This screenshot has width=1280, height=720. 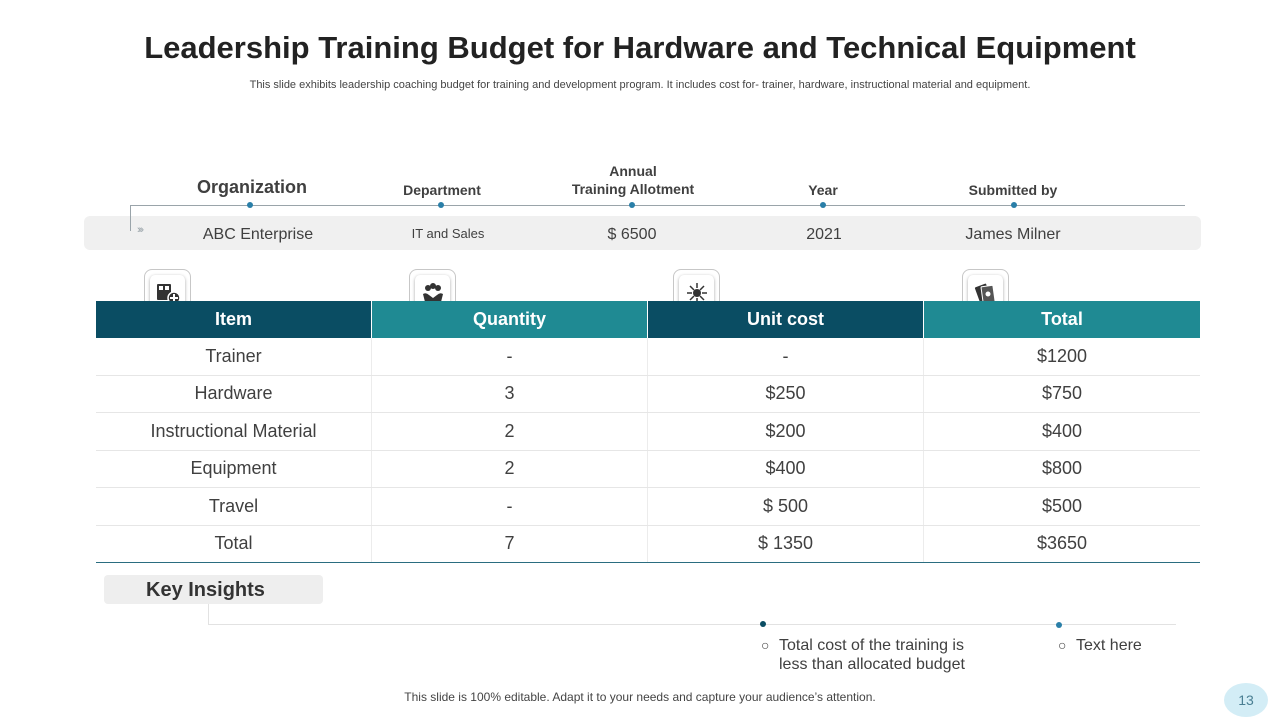 I want to click on table-row: Hardware 3 $250 $750, so click(x=648, y=394).